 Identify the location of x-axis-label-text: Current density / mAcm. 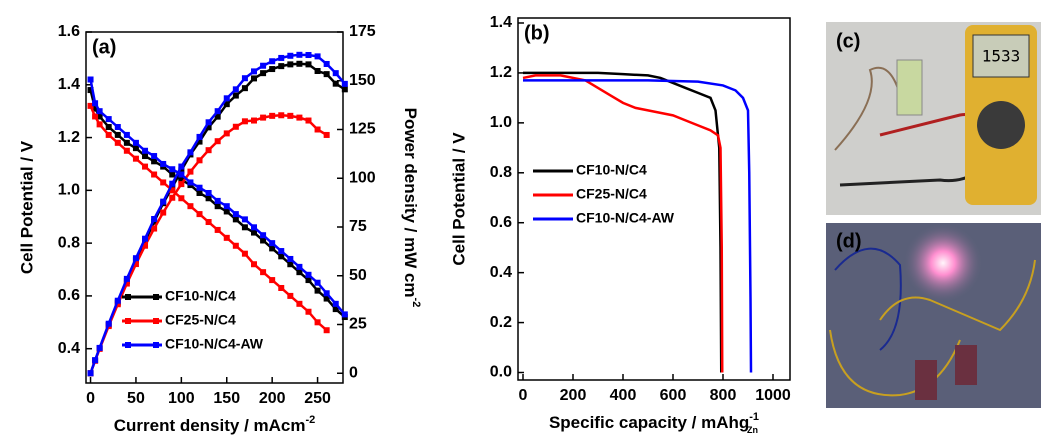
(210, 425).